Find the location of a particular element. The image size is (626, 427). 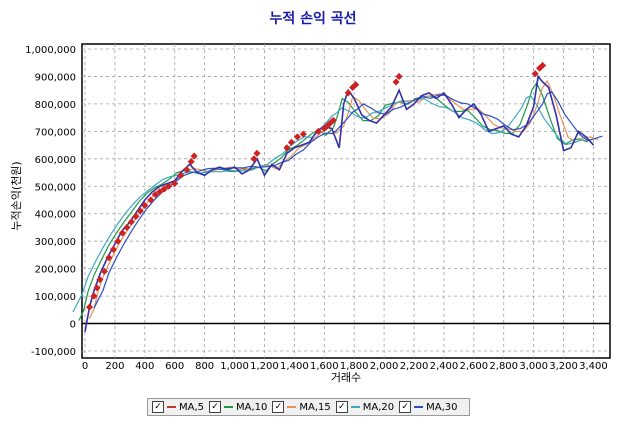

chart-title: 누적 손익 곡선 is located at coordinates (312, 18).